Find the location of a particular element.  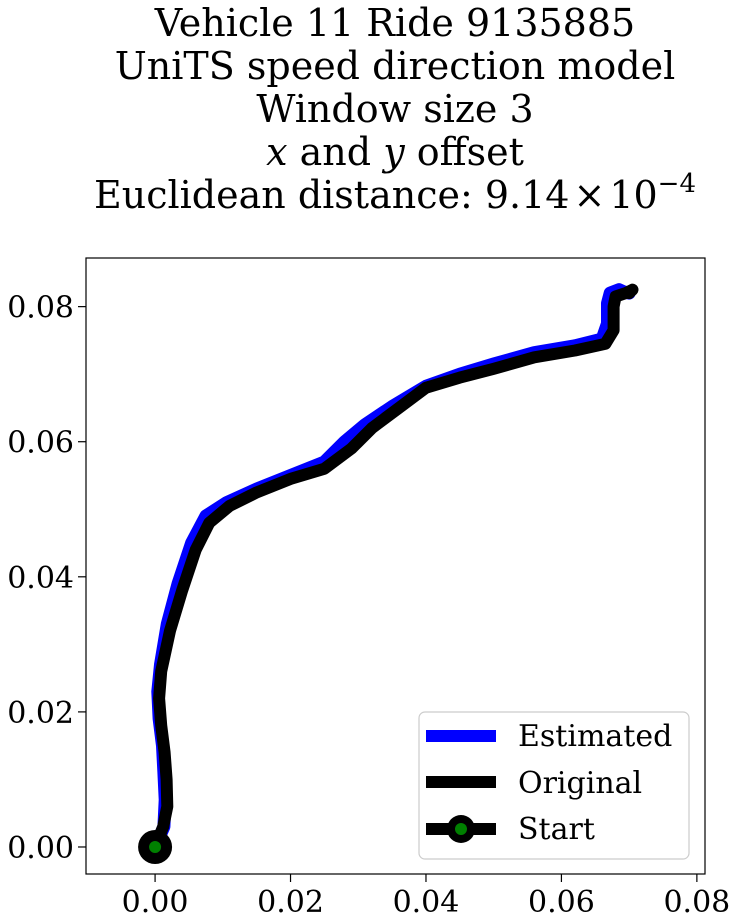

legend-start-marker is located at coordinates (461, 829).